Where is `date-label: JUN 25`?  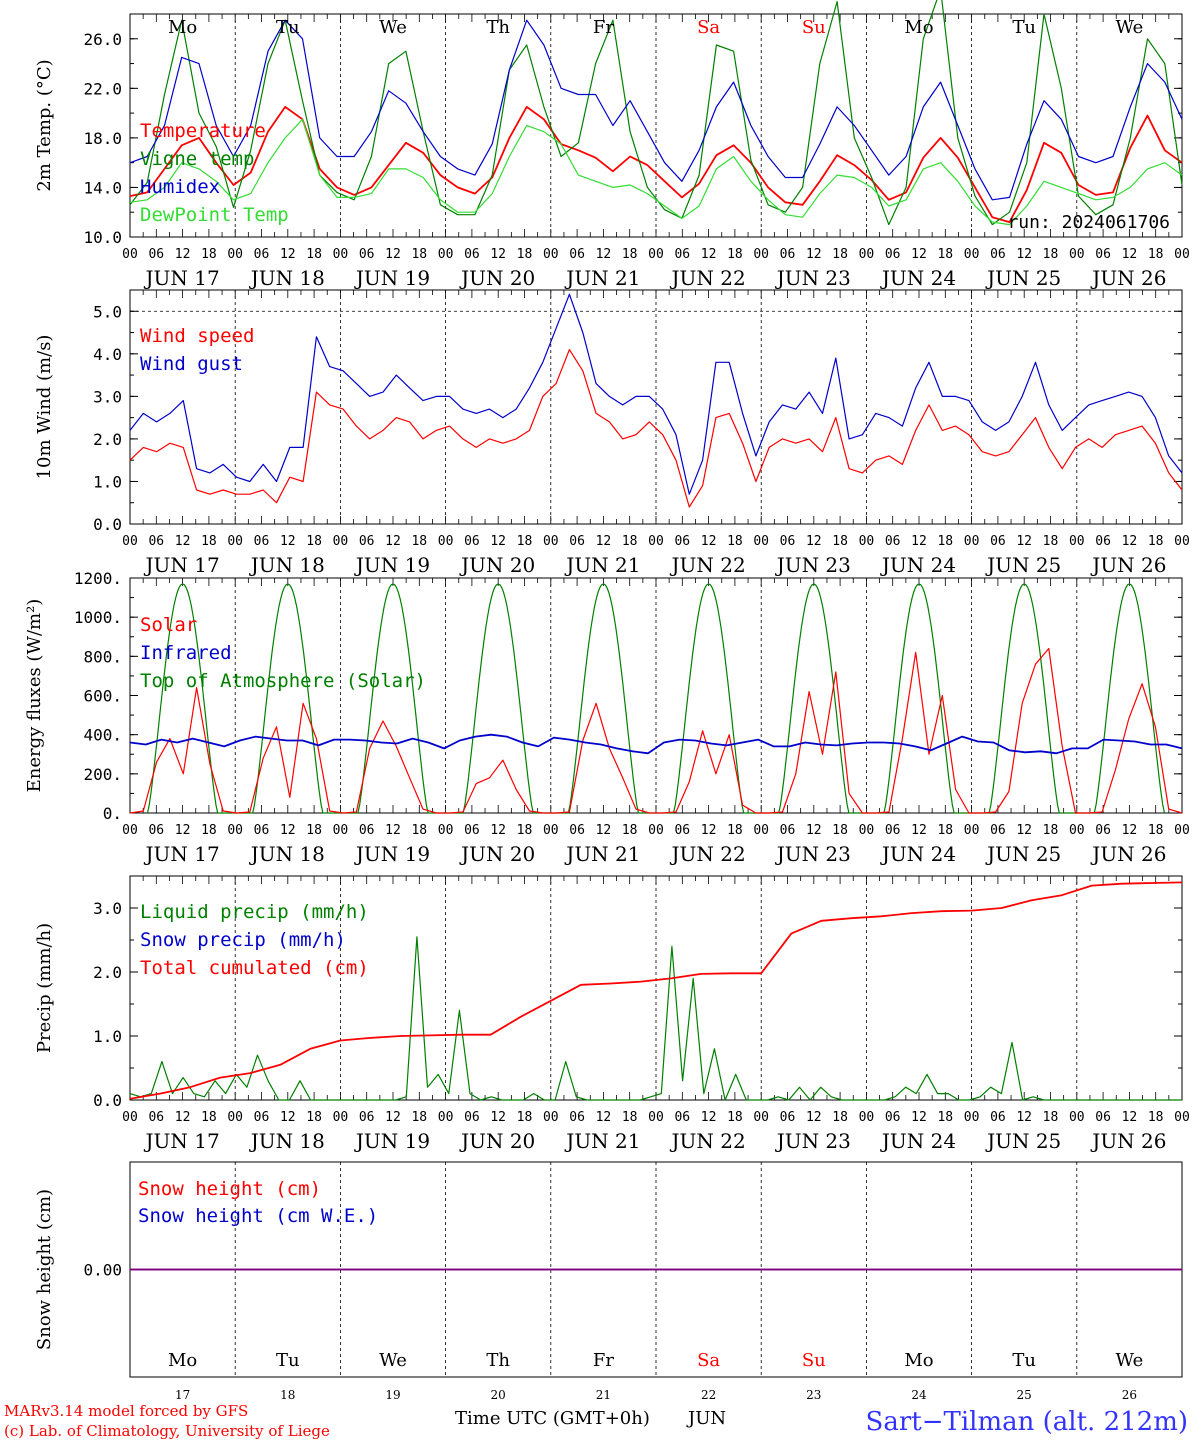
date-label: JUN 25 is located at coordinates (1023, 1141).